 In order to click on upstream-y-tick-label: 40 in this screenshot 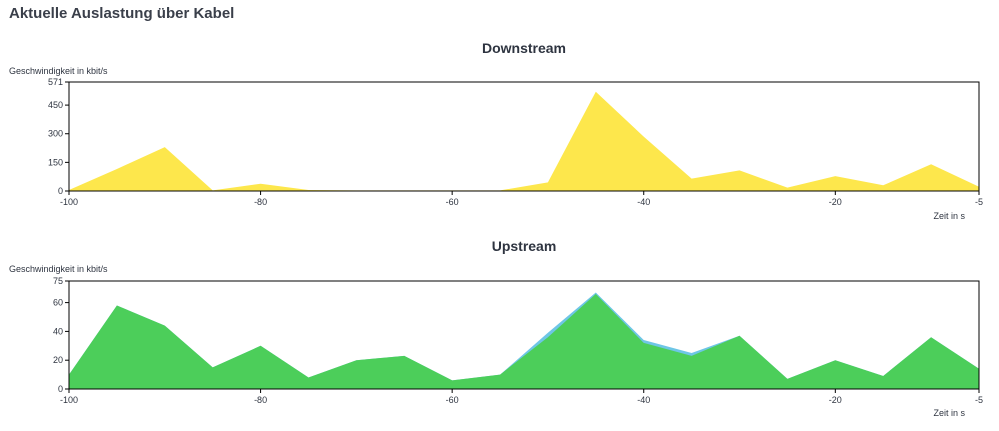, I will do `click(58, 331)`.